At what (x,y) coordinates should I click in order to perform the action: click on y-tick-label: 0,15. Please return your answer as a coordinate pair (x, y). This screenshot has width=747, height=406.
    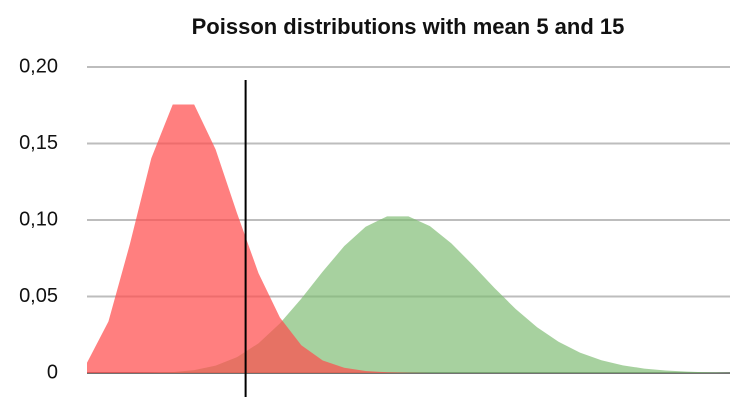
    Looking at the image, I should click on (38, 143).